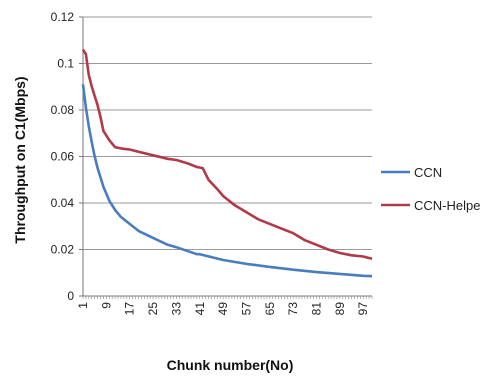 The height and width of the screenshot is (378, 500). Describe the element at coordinates (230, 365) in the screenshot. I see `x-axis-title: Chunk number(No)` at that location.